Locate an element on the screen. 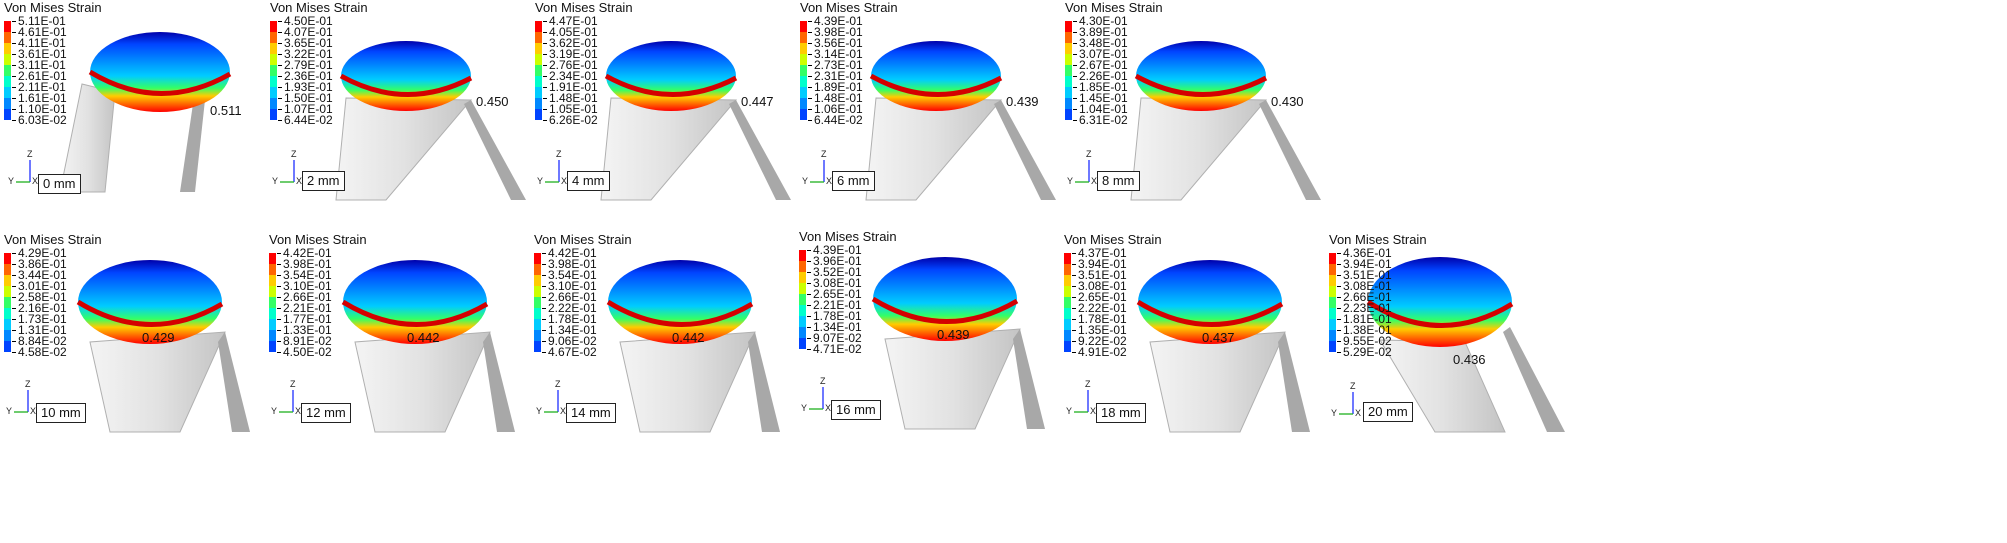  legend-value: 6.26E-02 is located at coordinates (573, 120).